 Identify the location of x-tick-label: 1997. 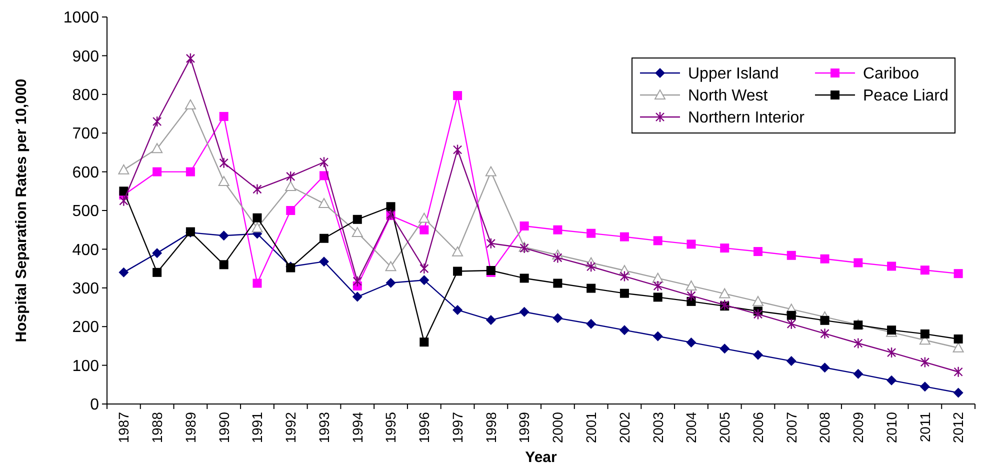
(457, 428).